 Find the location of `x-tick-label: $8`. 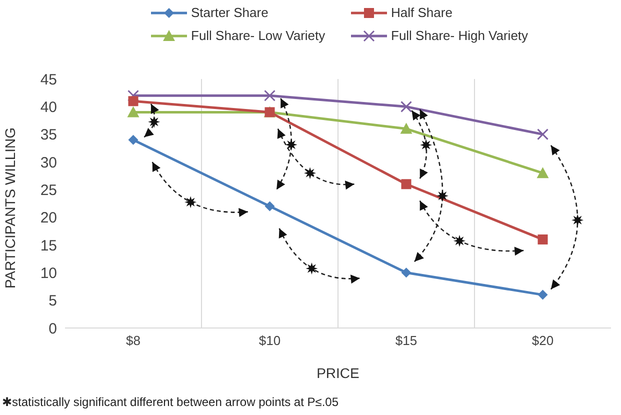

x-tick-label: $8 is located at coordinates (133, 340).